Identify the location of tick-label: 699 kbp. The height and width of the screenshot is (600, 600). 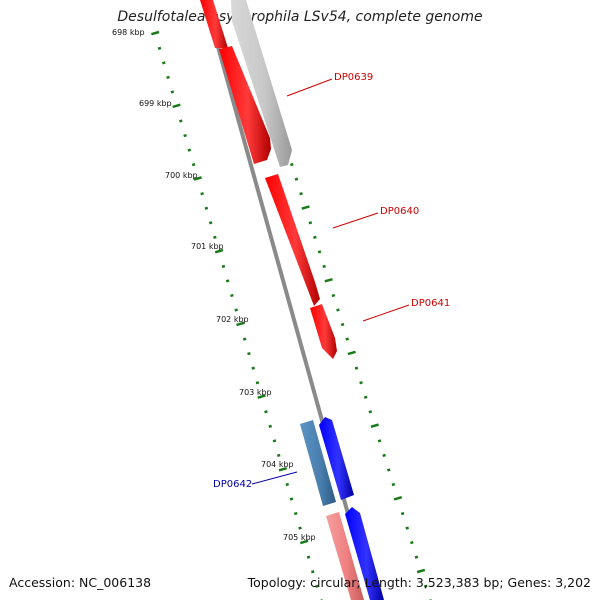
(155, 103).